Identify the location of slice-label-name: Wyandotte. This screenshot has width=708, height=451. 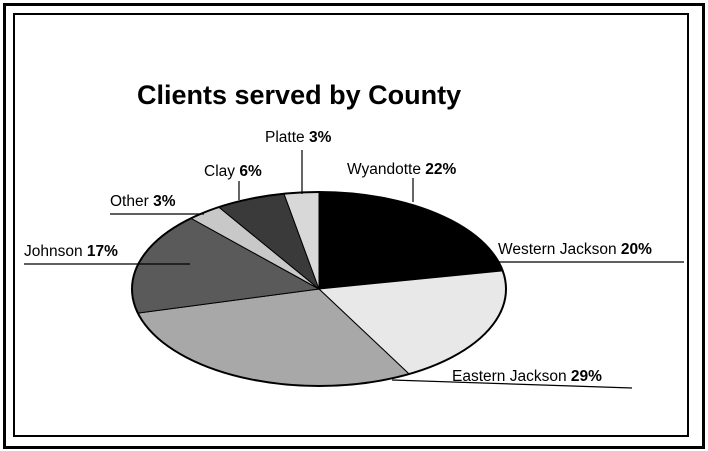
(386, 169).